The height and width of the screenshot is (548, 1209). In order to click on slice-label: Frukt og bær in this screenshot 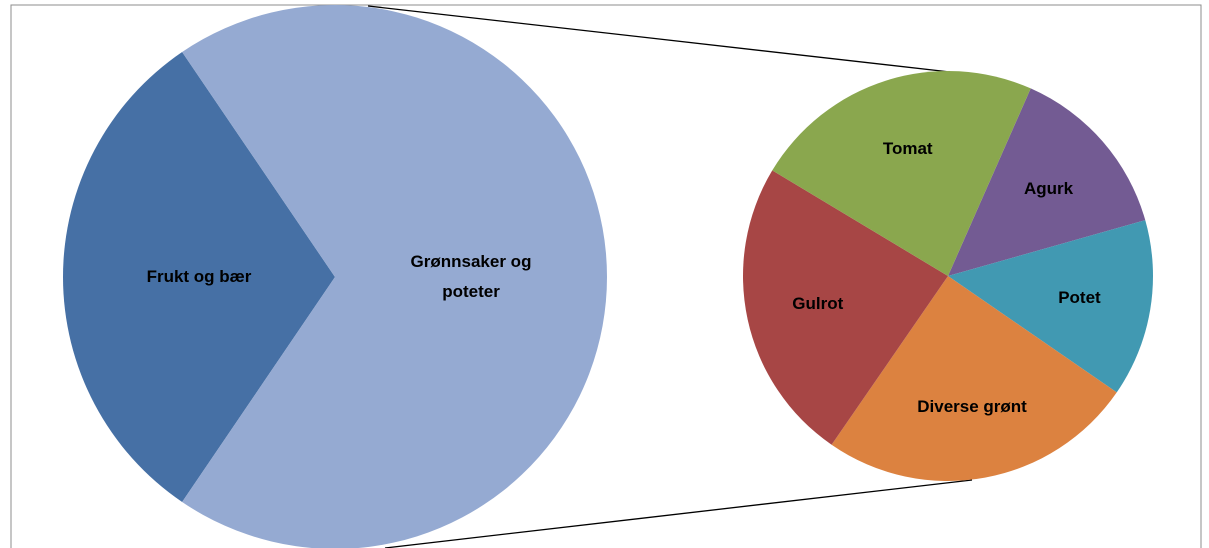, I will do `click(199, 276)`.